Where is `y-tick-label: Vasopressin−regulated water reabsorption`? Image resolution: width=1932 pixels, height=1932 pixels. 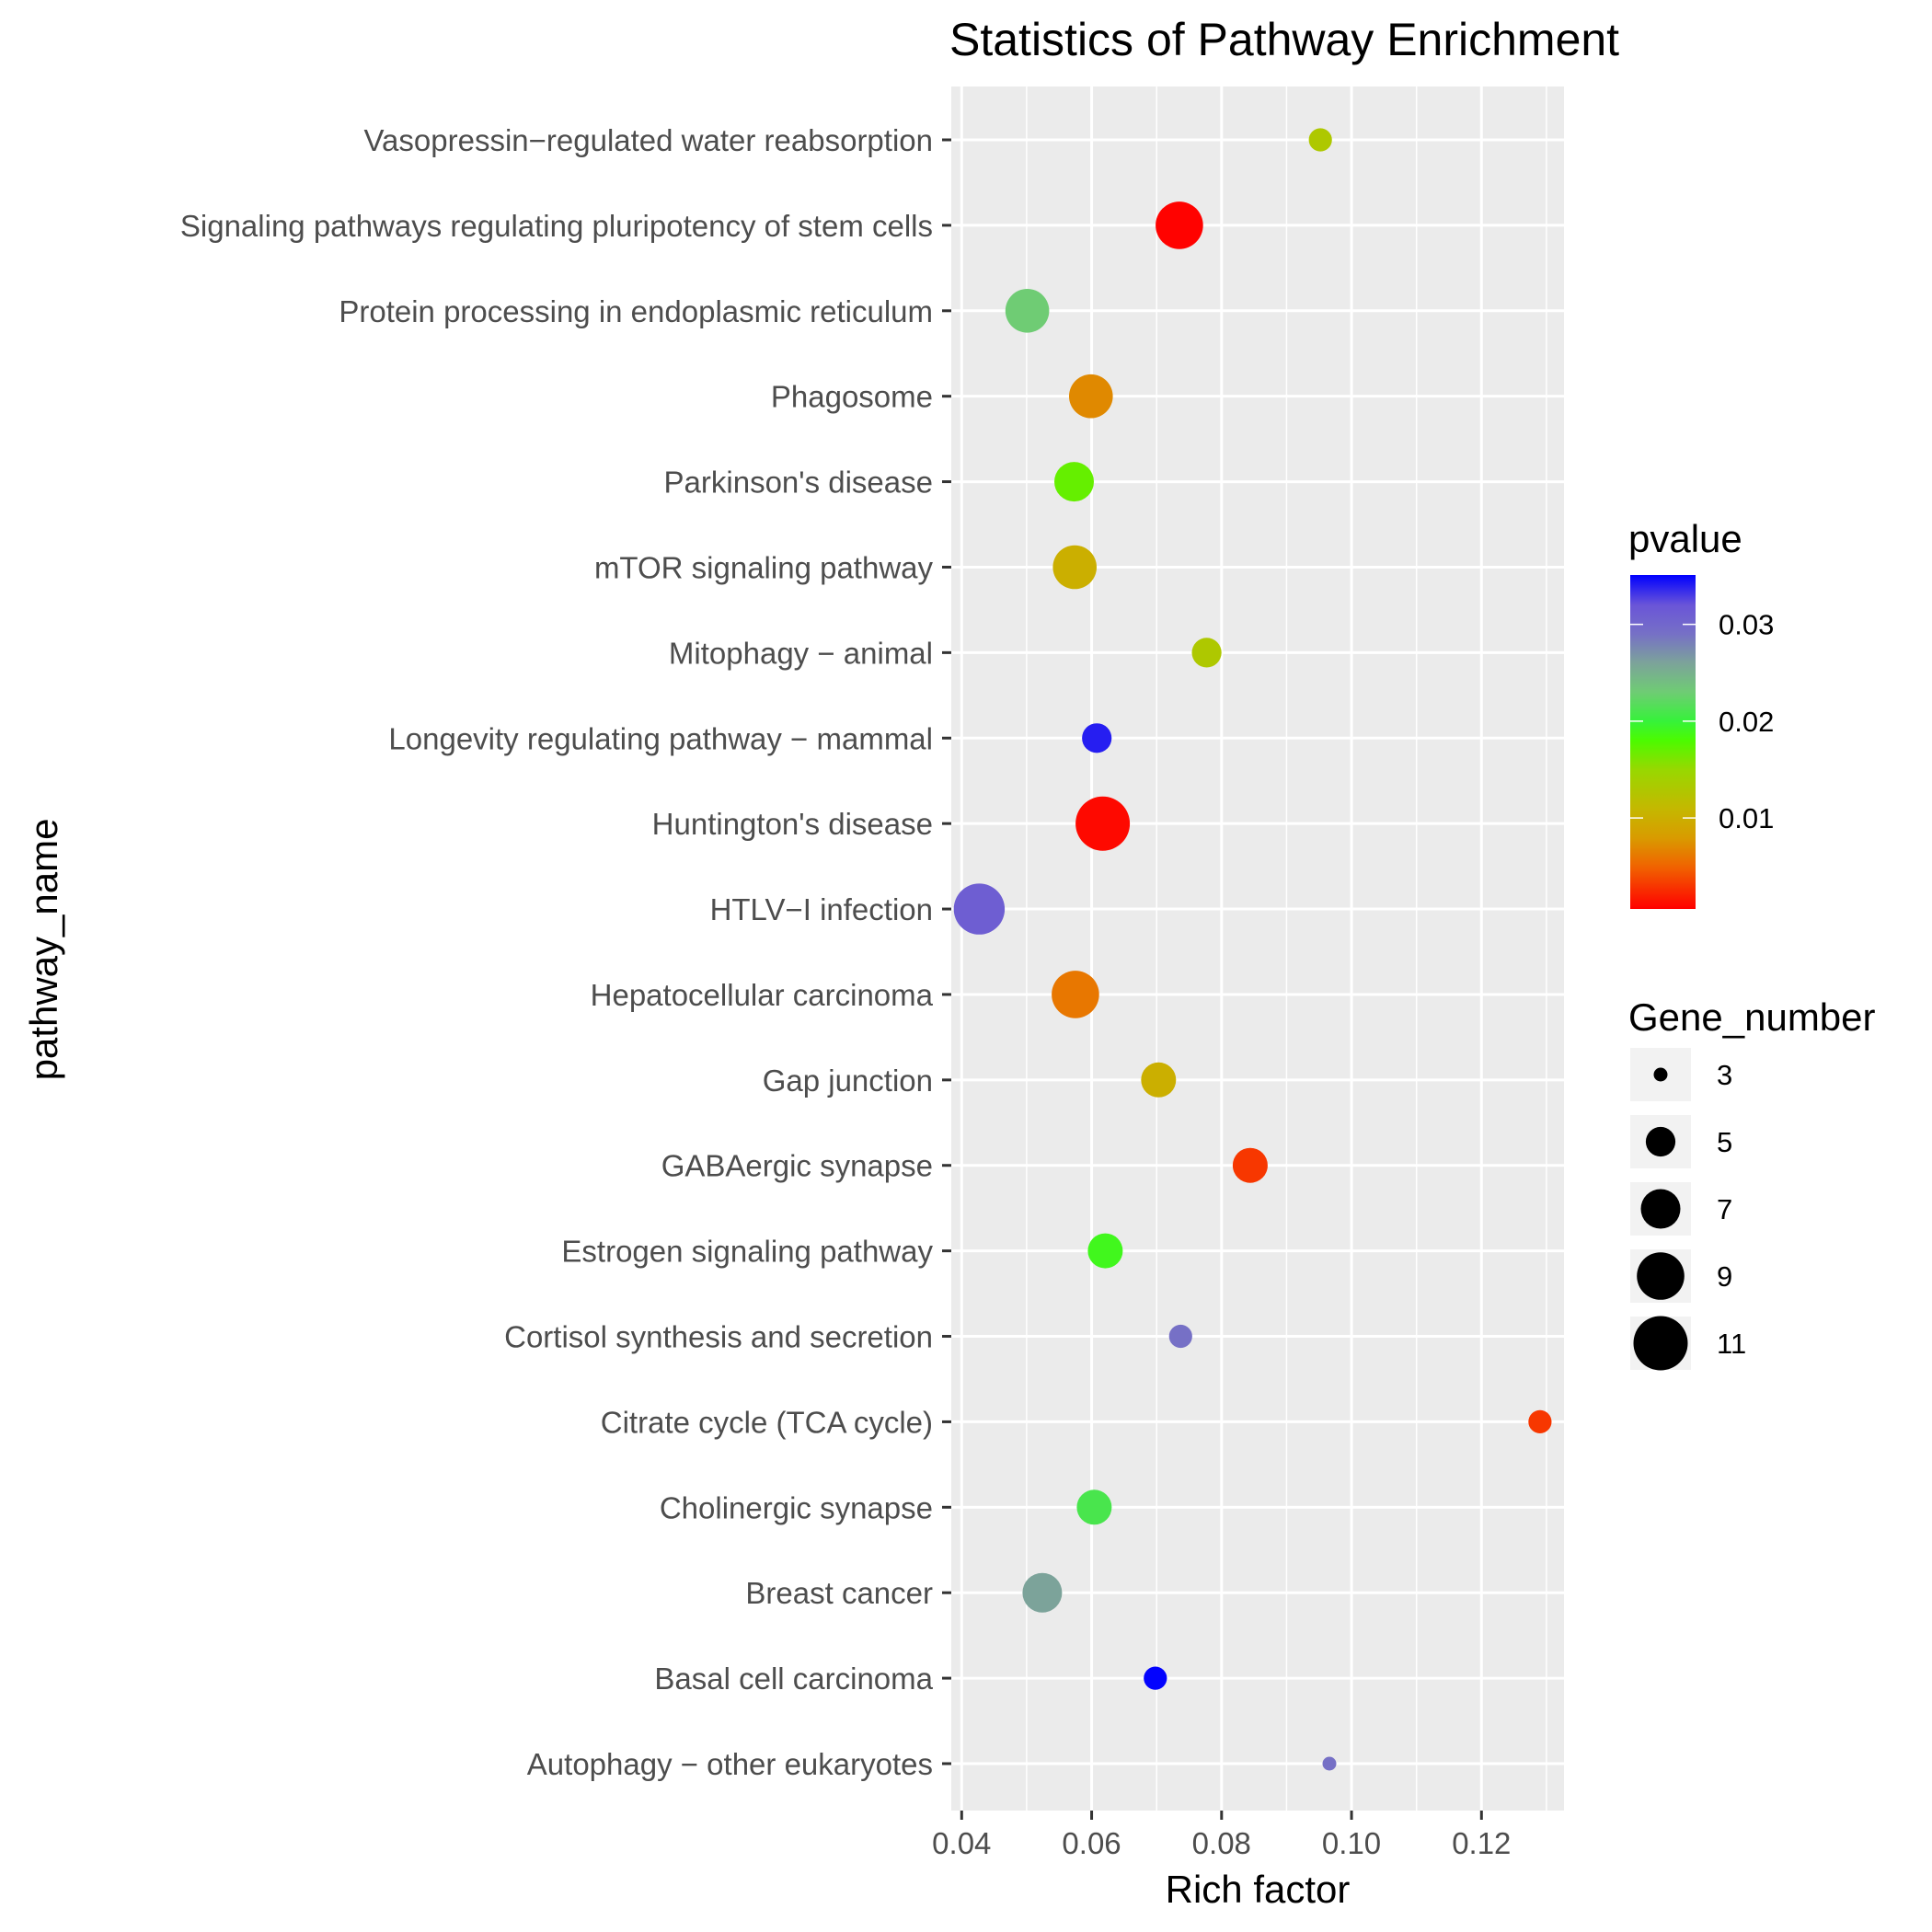
y-tick-label: Vasopressin−regulated water reabsorption is located at coordinates (648, 140).